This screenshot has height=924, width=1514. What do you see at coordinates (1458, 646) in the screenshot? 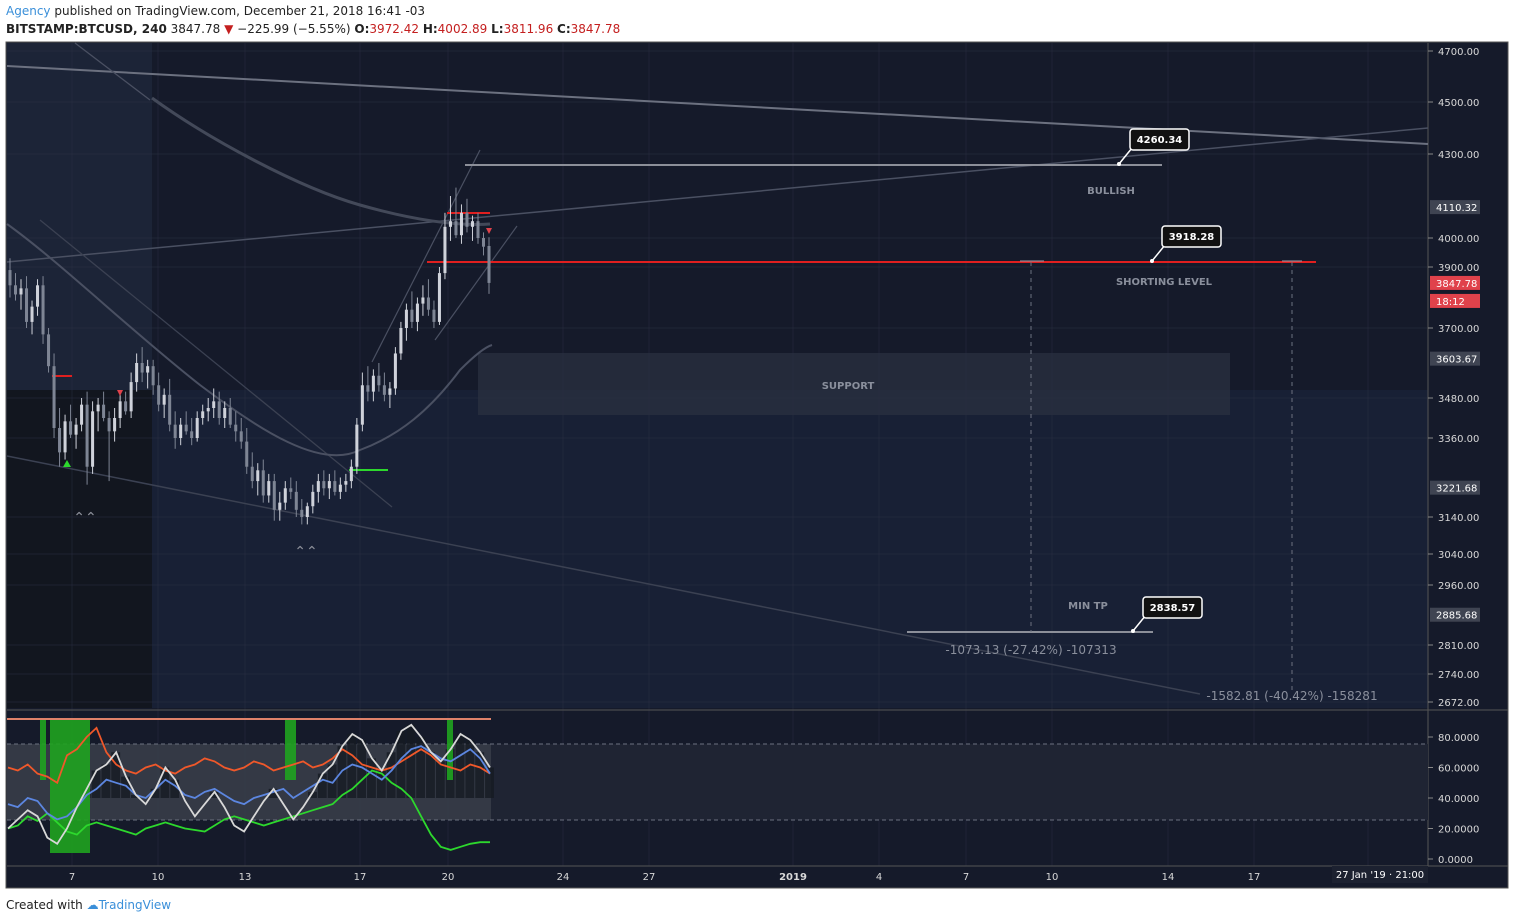
I see `price-tick-label: 2810.00` at bounding box center [1458, 646].